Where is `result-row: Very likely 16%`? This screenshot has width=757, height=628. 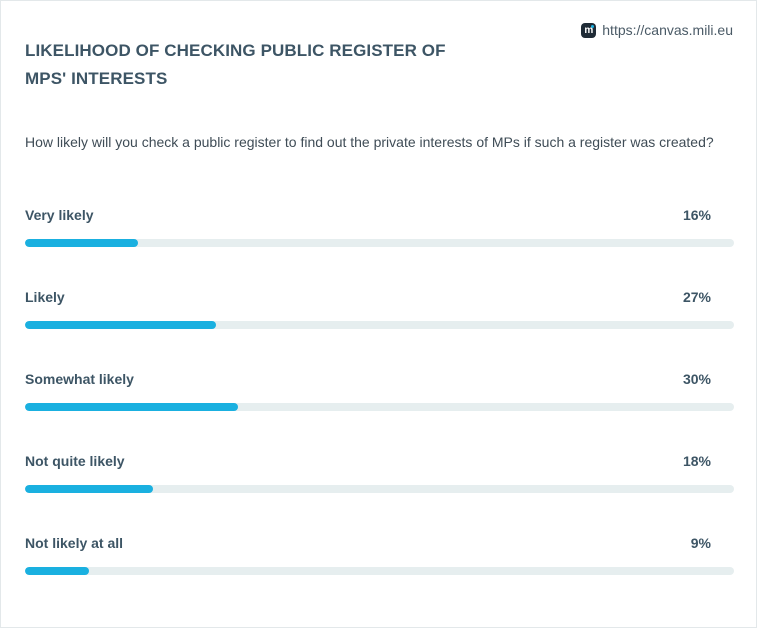 result-row: Very likely 16% is located at coordinates (379, 245).